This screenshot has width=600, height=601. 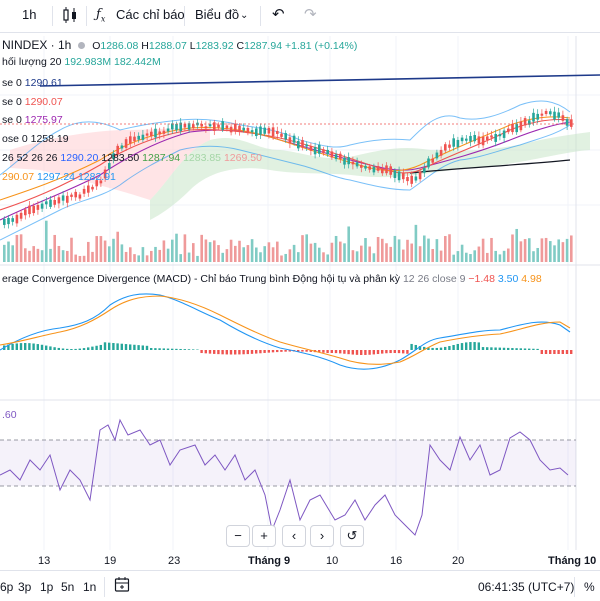 What do you see at coordinates (321, 46) in the screenshot?
I see `change-value: +1.81 (+0.14%)` at bounding box center [321, 46].